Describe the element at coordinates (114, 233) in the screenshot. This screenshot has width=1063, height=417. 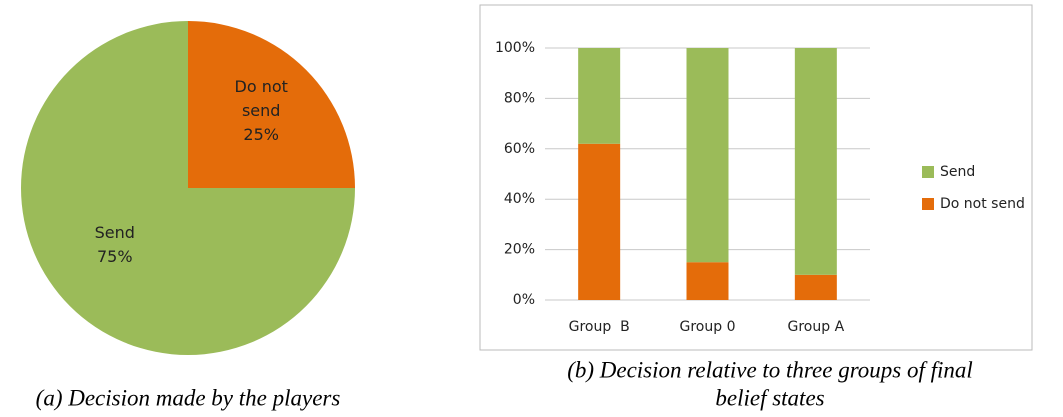
I see `pie-label-name: Send` at that location.